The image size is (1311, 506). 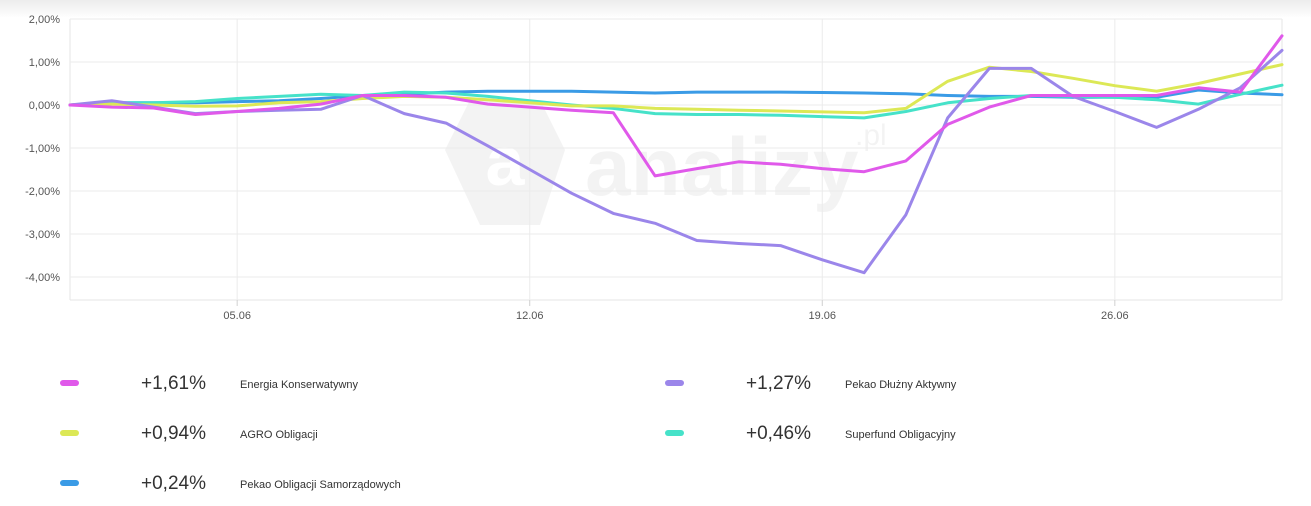 What do you see at coordinates (320, 485) in the screenshot?
I see `legend-label: Pekao Obligacji Samorządowych` at bounding box center [320, 485].